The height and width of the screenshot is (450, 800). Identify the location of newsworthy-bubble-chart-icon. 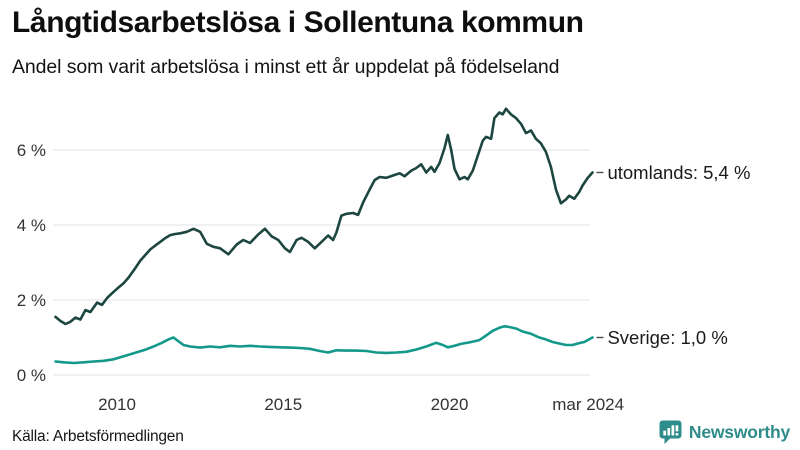
(670, 432).